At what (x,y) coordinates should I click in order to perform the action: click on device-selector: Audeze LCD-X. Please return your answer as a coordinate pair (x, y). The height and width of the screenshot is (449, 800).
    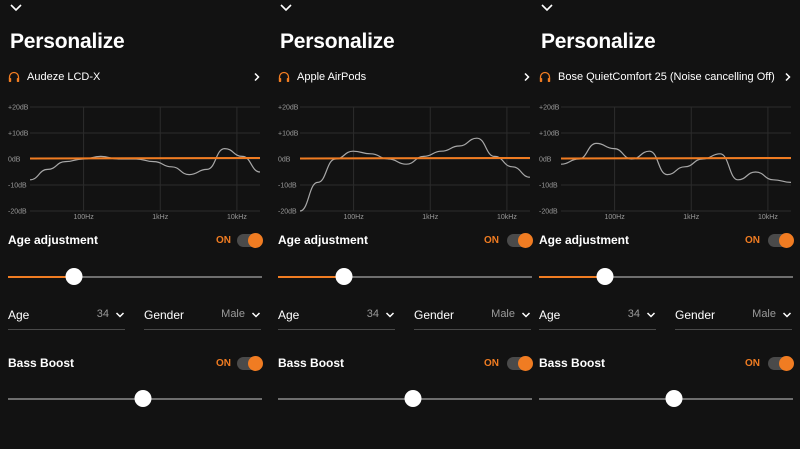
    Looking at the image, I should click on (135, 78).